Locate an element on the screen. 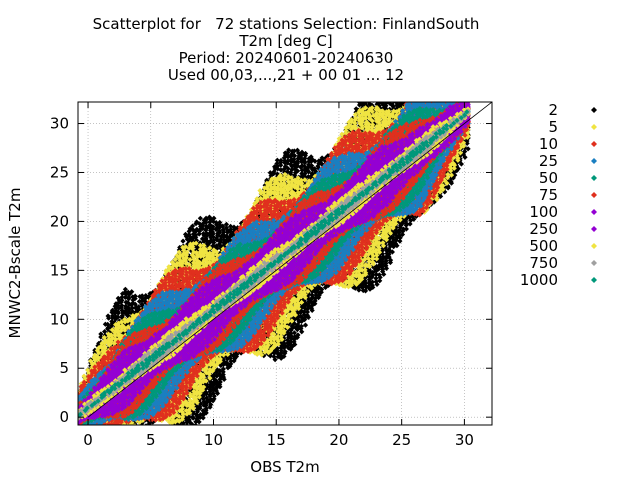  y-tick-label-6: 30 is located at coordinates (59, 124).